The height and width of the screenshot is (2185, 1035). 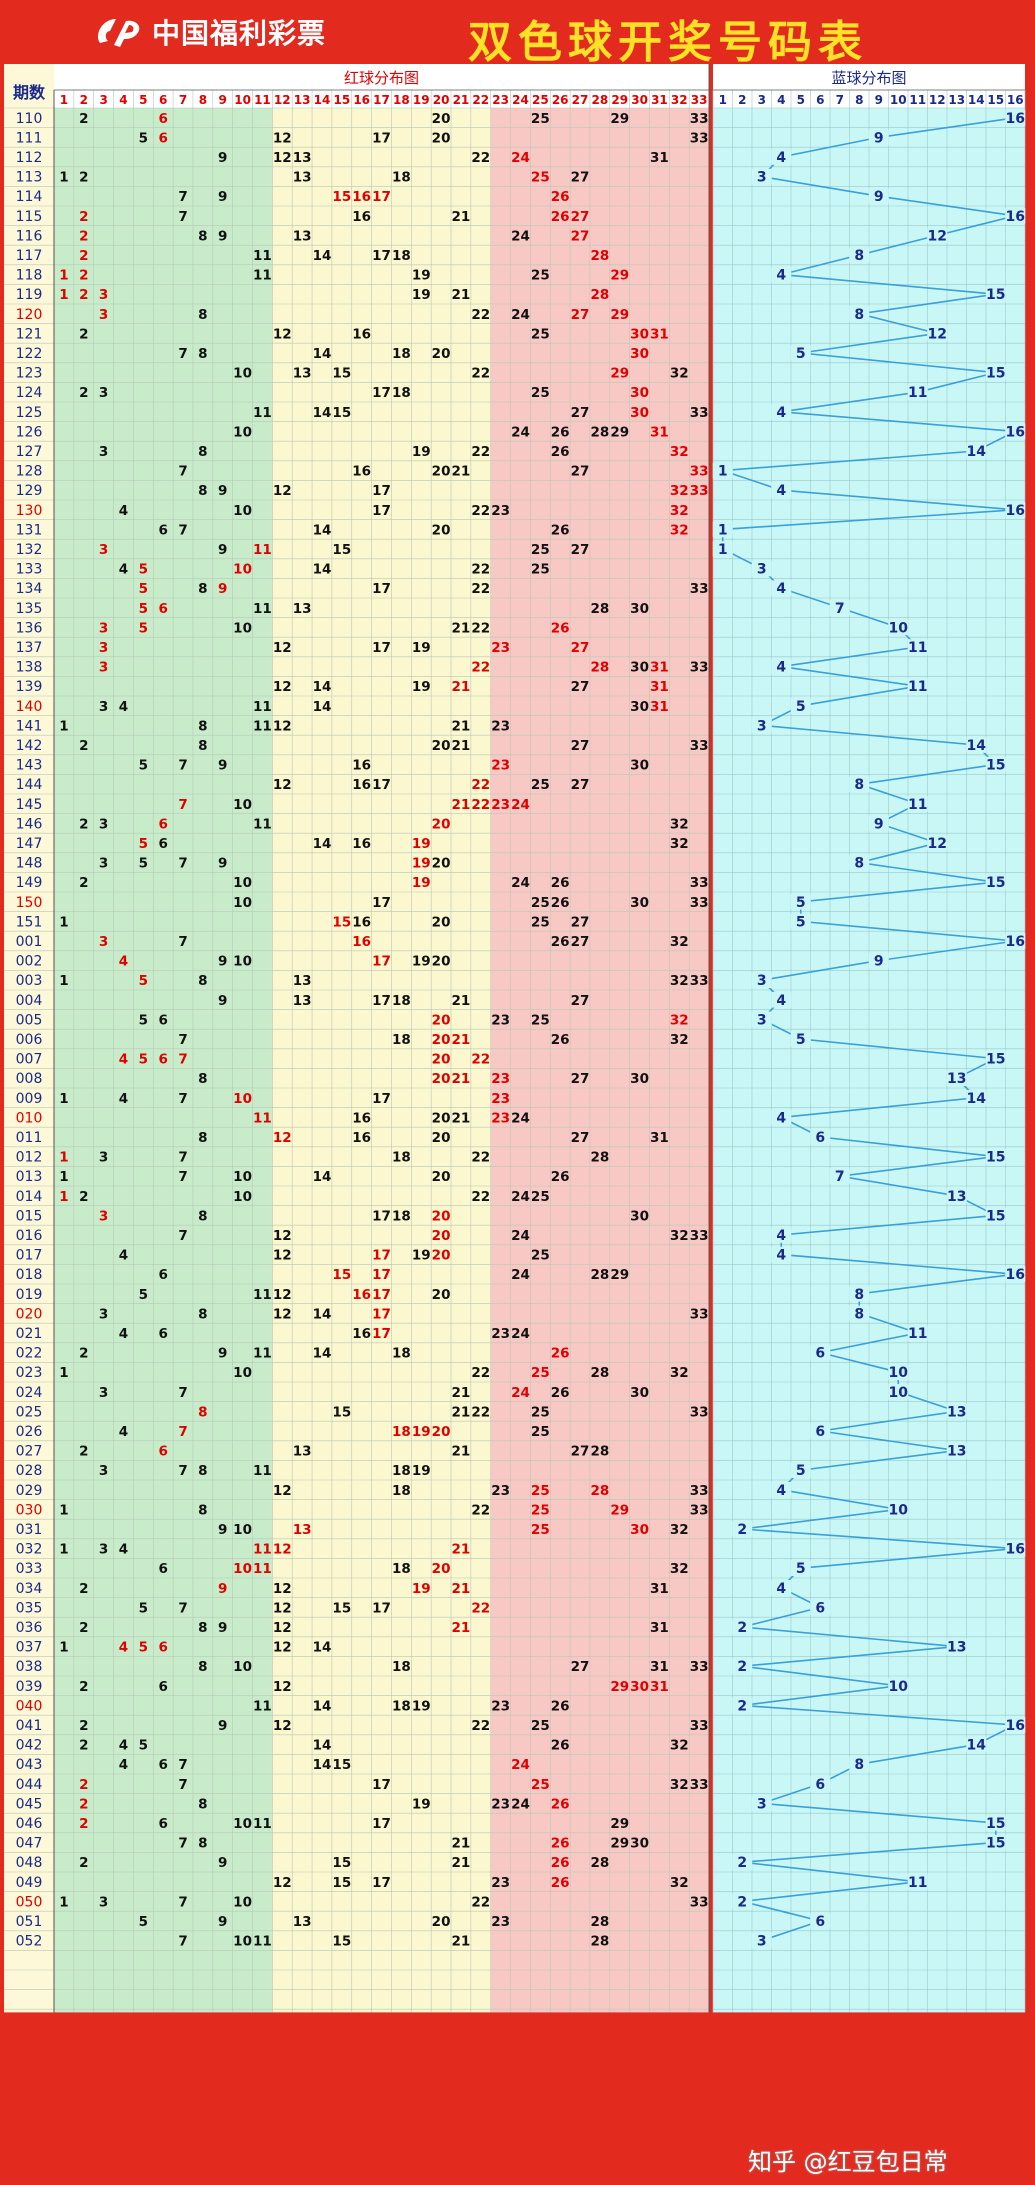 I want to click on issue-number: 136, so click(x=29, y=628).